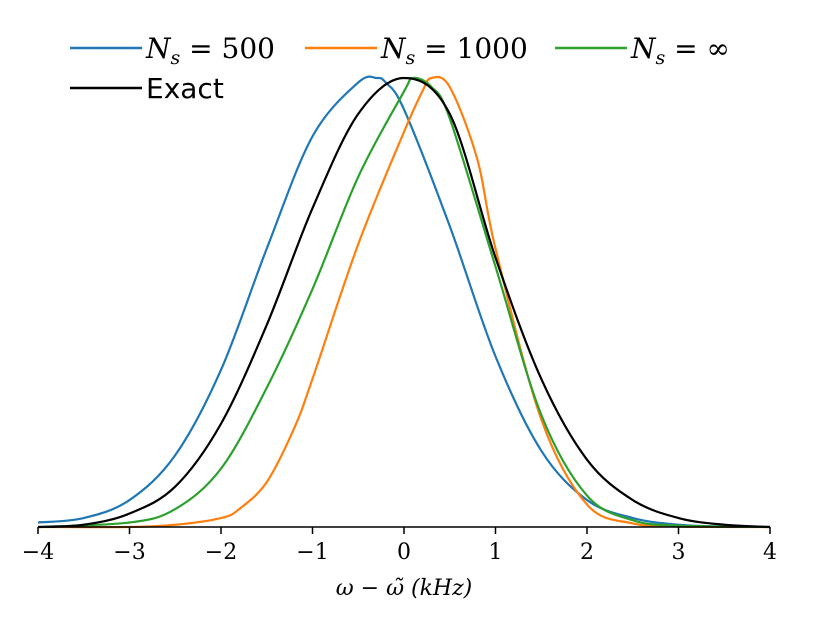 The height and width of the screenshot is (623, 830). I want to click on legend: Ns = 500 Ns = 1000 Ns = ∞ Exact, so click(400, 68).